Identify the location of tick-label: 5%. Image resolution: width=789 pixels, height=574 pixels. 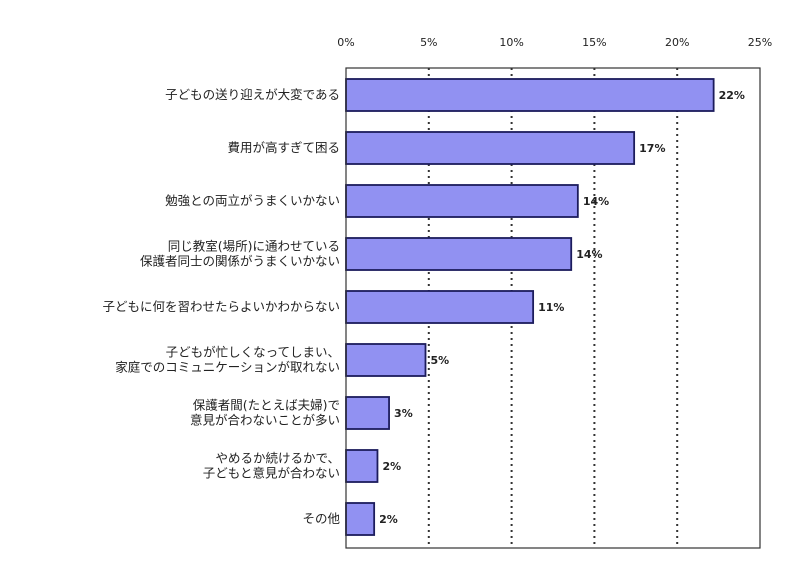
(428, 42).